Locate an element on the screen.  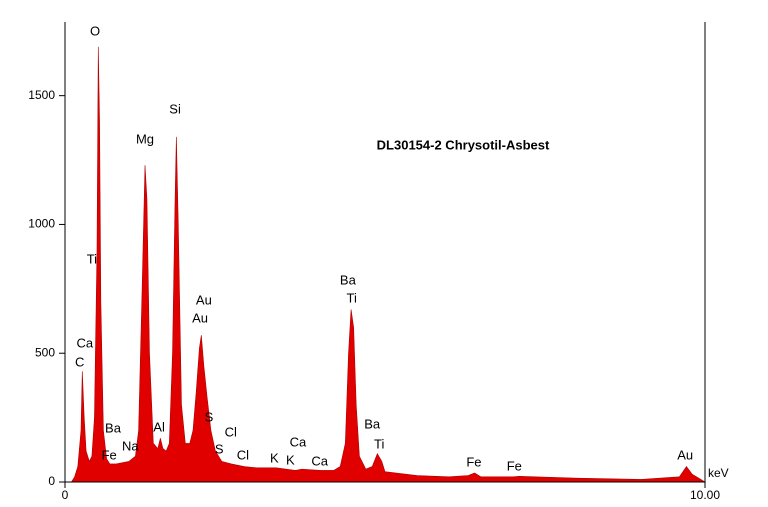
element-label: Al is located at coordinates (159, 426).